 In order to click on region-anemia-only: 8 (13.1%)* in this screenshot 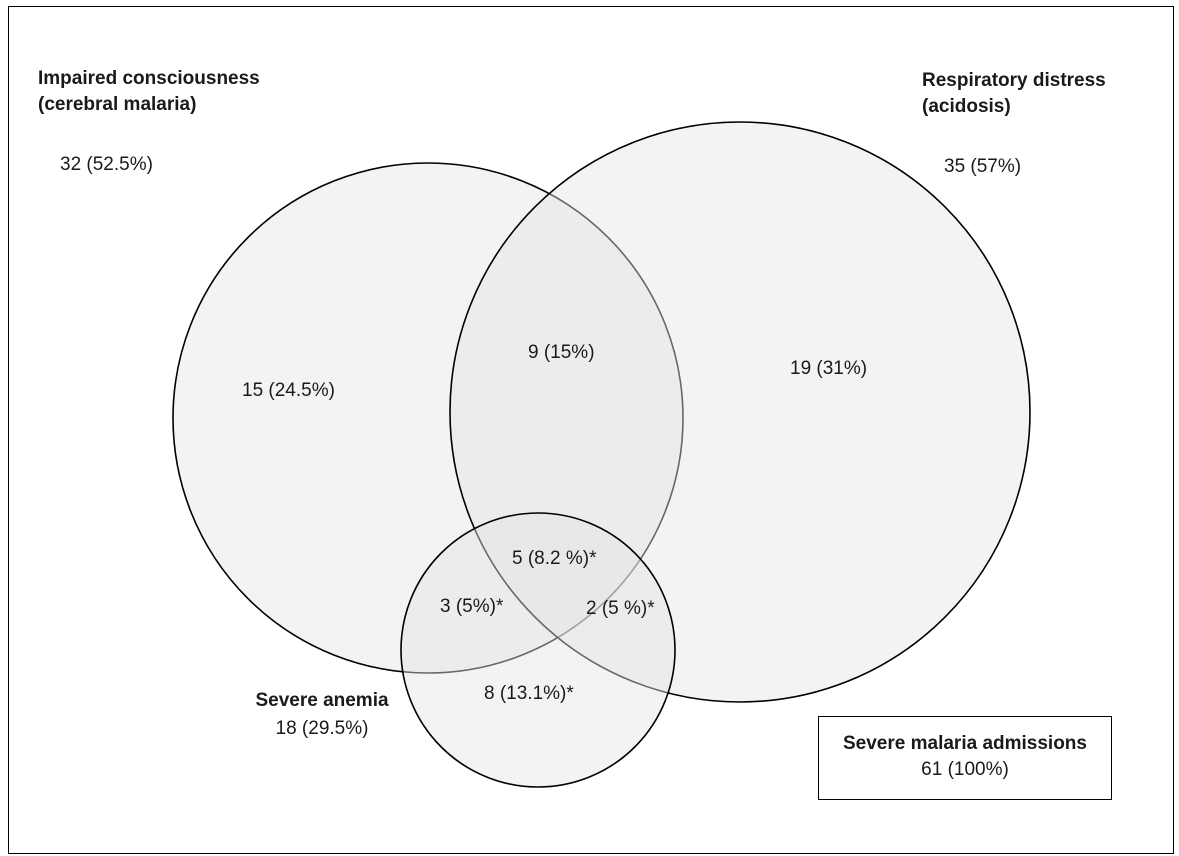, I will do `click(529, 693)`.